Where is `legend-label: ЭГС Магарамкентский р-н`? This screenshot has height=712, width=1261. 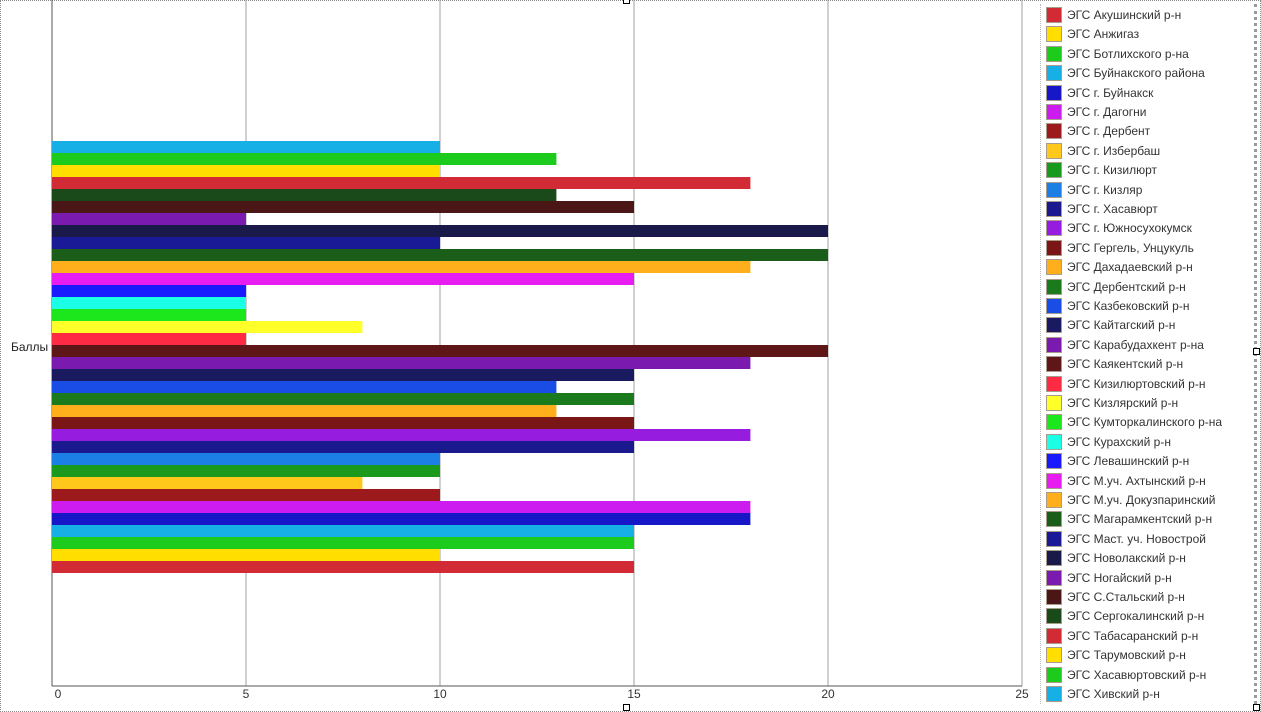
legend-label: ЭГС Магарамкентский р-н is located at coordinates (1140, 519).